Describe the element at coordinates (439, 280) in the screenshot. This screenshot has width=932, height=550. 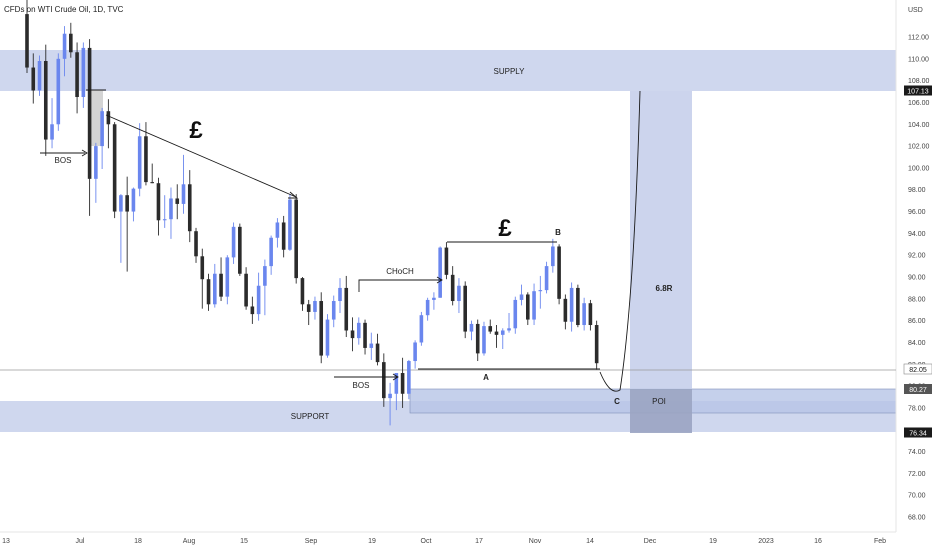
I see `choch-arrow` at that location.